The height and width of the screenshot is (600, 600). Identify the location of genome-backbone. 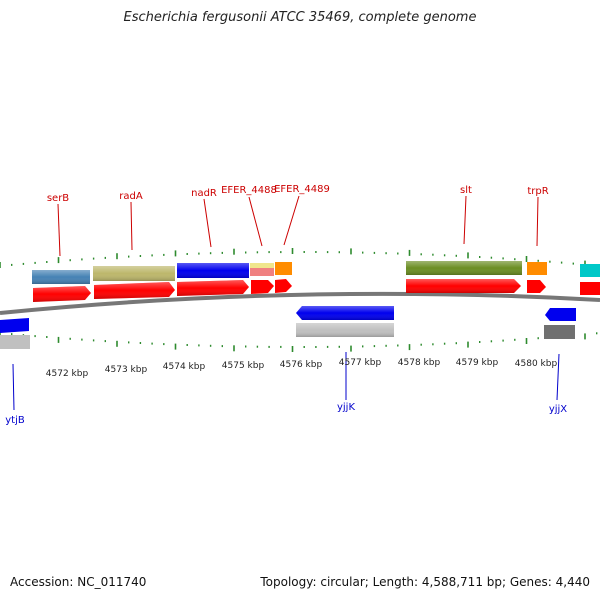
(300, 303).